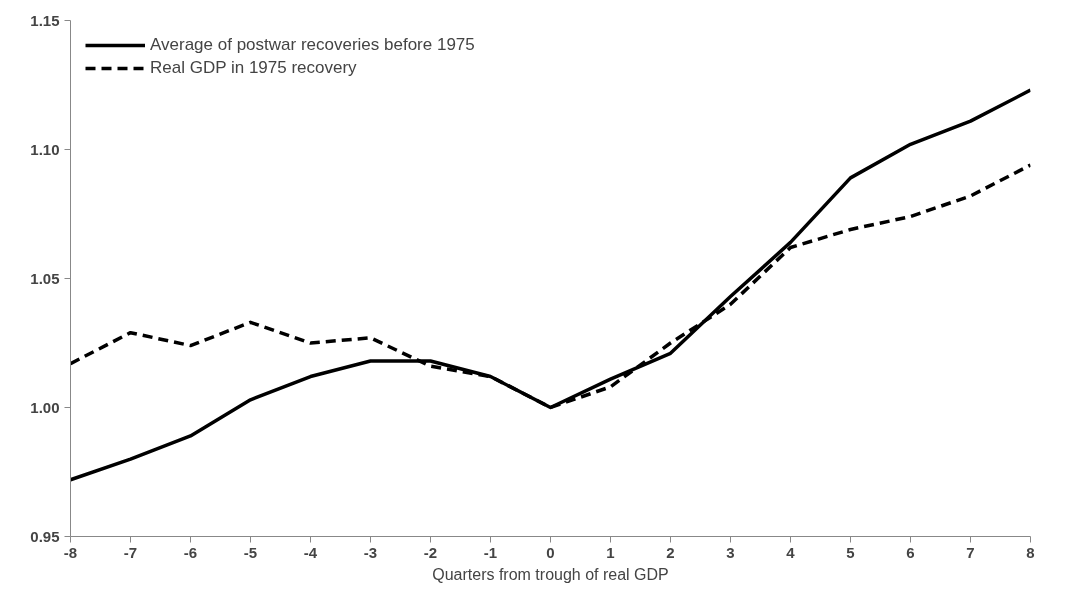 This screenshot has width=1070, height=593. I want to click on legend-label: Average of postwar recoveries before 1975, so click(312, 45).